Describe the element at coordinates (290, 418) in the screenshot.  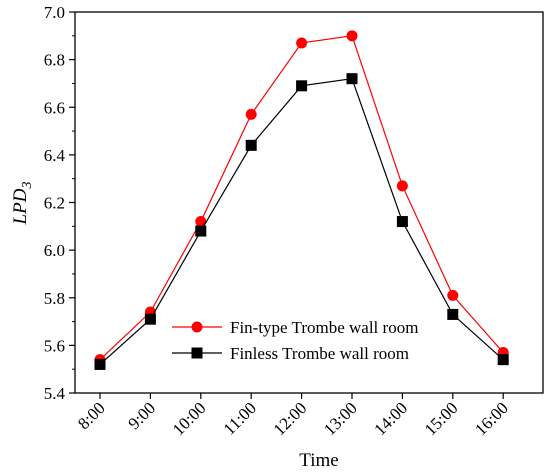
I see `x-tick-label: 12:00` at that location.